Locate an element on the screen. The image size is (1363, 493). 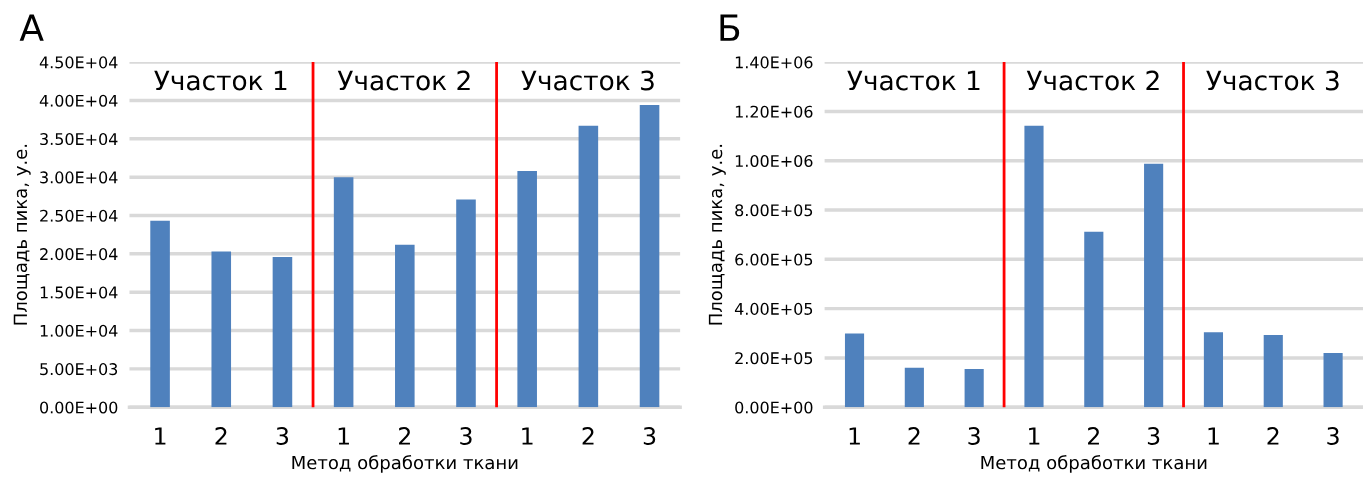
y-tick-label: 6.00E+05 is located at coordinates (774, 259).